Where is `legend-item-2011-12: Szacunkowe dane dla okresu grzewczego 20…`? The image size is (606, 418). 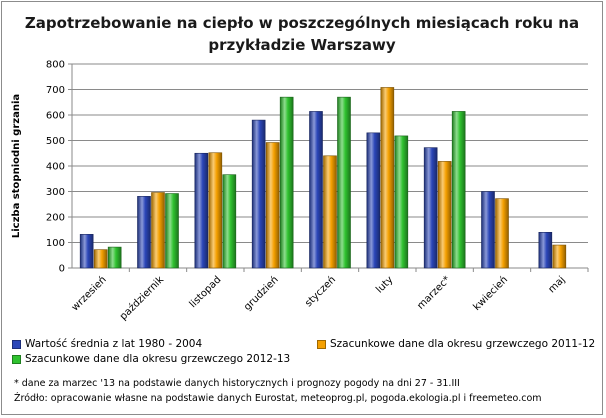
legend-item-2011-12: Szacunkowe dane dla okresu grzewczego 20… is located at coordinates (456, 344).